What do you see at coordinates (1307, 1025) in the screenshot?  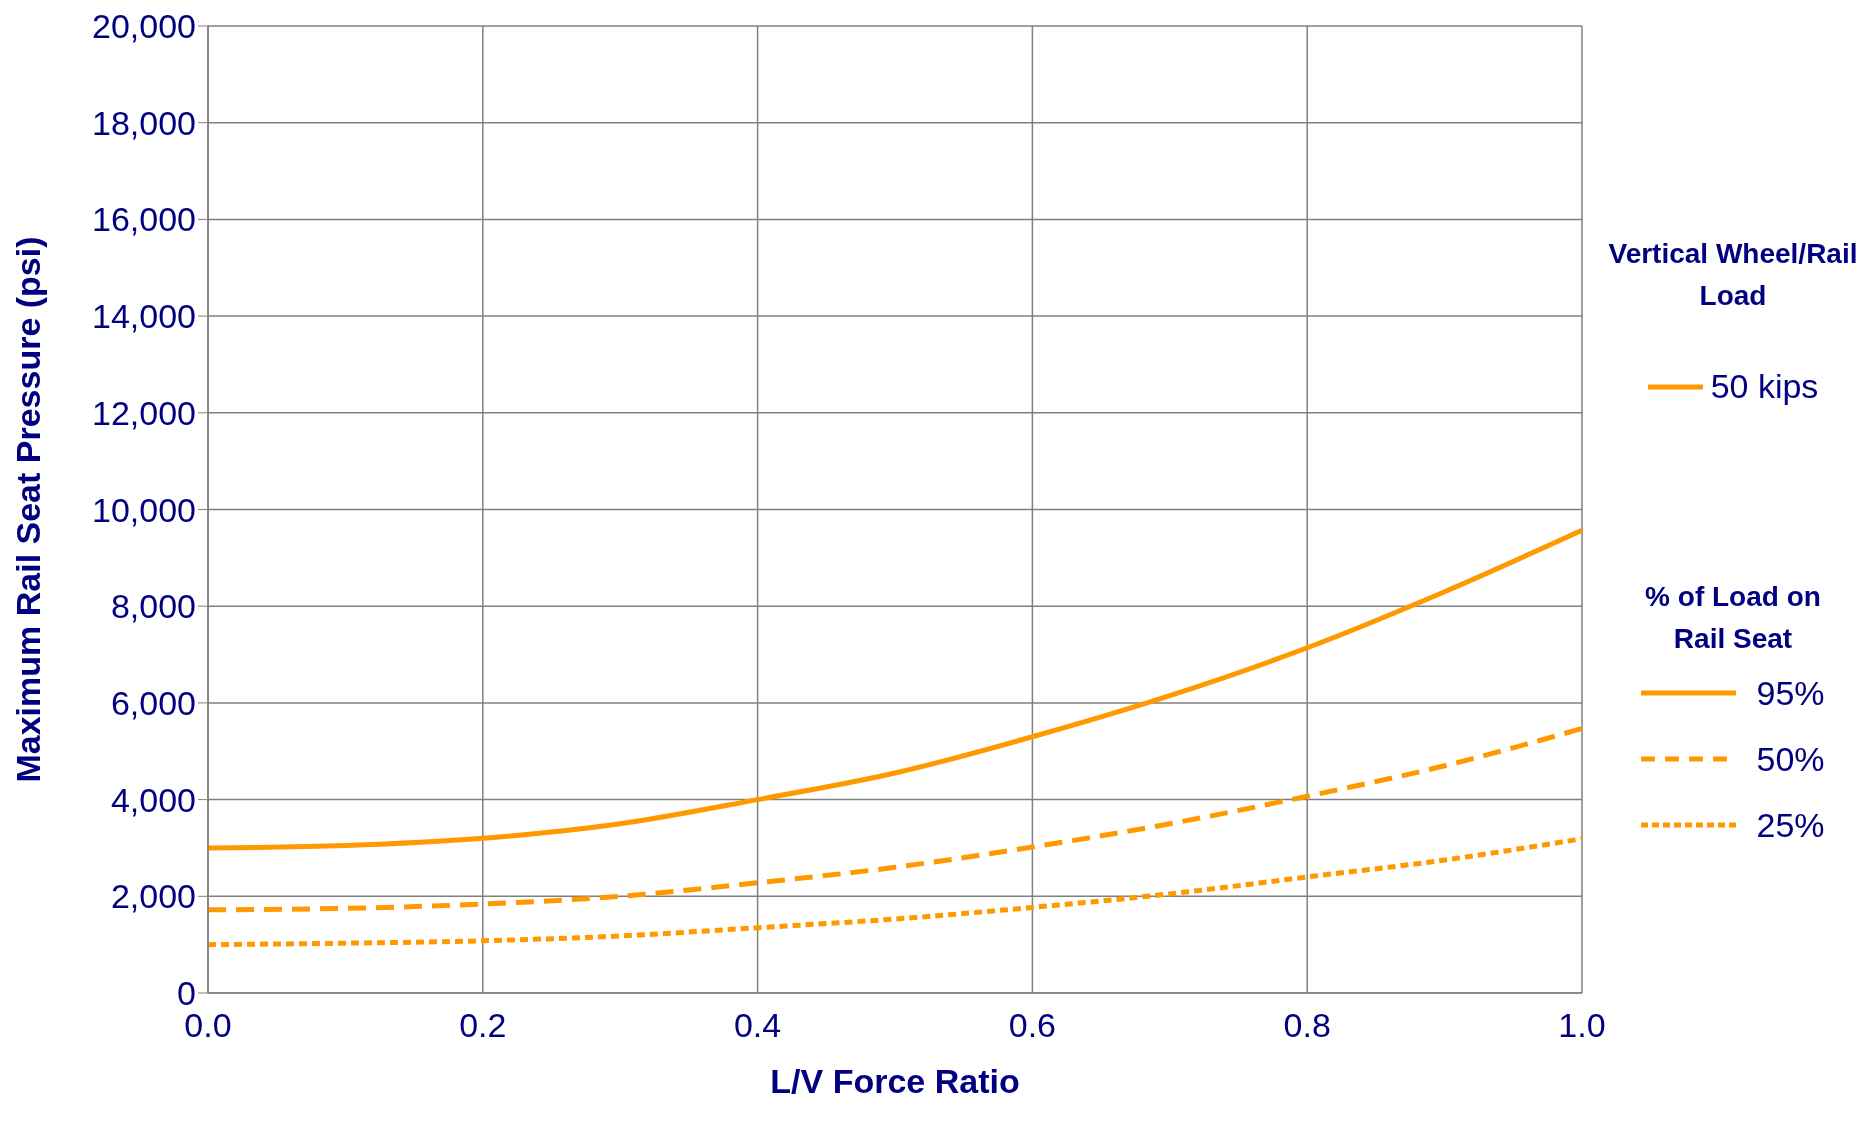 I see `x-tick-label: 0.8` at bounding box center [1307, 1025].